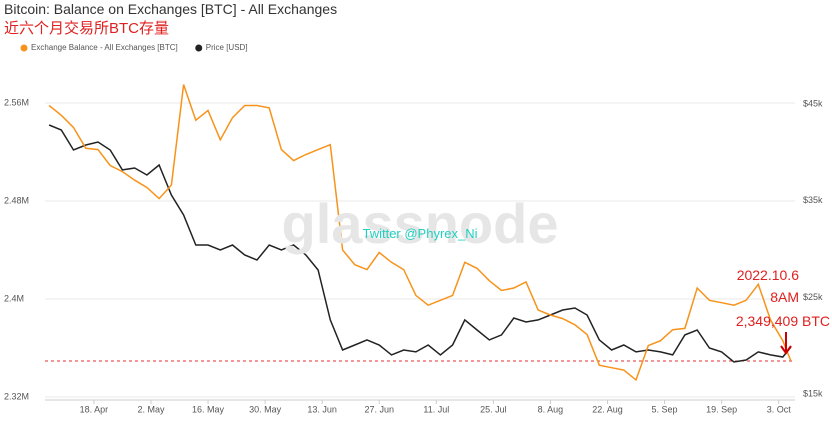 Image resolution: width=832 pixels, height=430 pixels. I want to click on x-tick-label: 25. Jul, so click(493, 409).